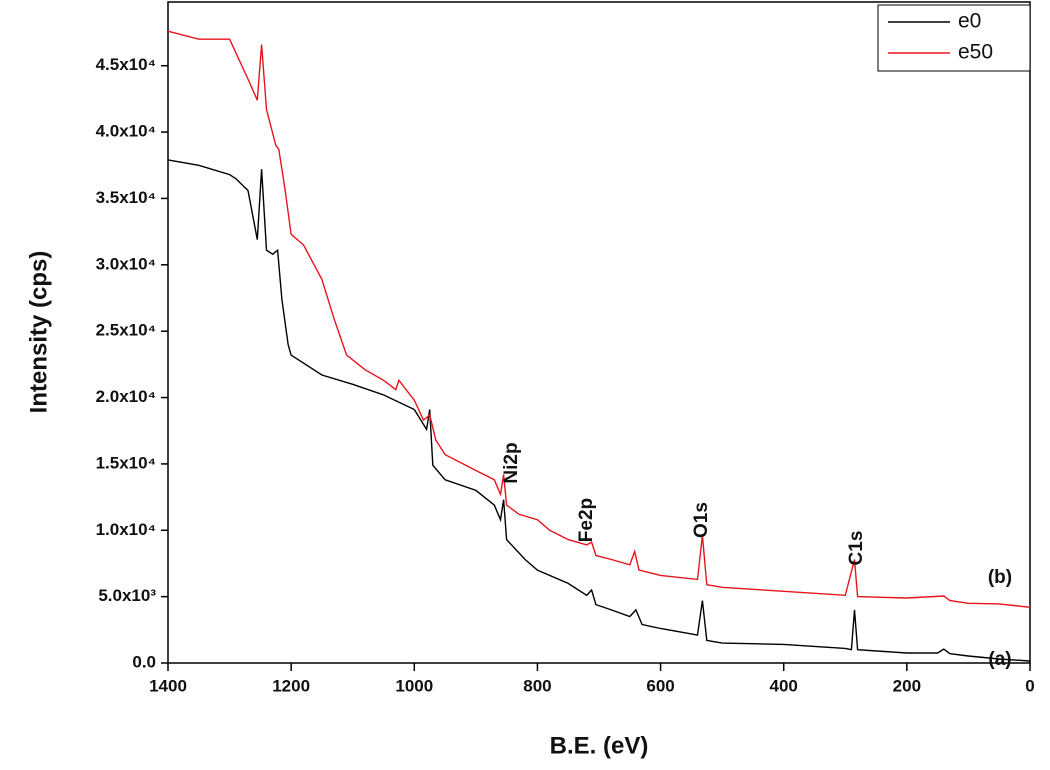  Describe the element at coordinates (127, 595) in the screenshot. I see `y-tick-label: 5.0x10³` at that location.